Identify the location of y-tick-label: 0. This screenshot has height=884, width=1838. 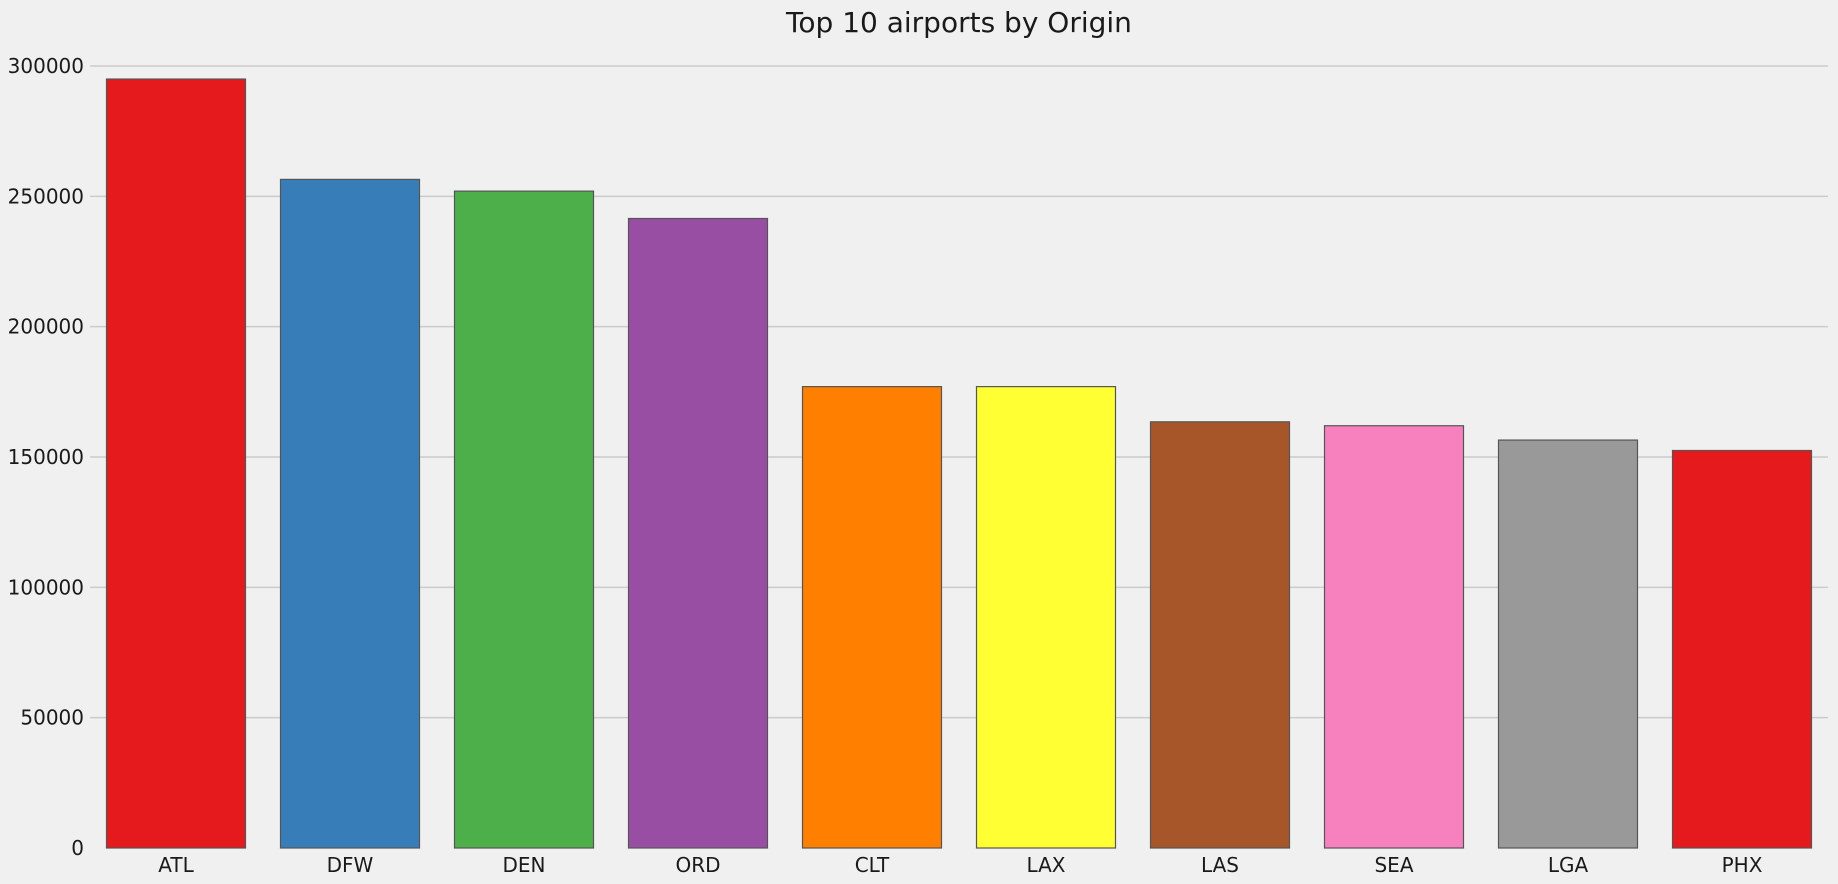
(77, 848).